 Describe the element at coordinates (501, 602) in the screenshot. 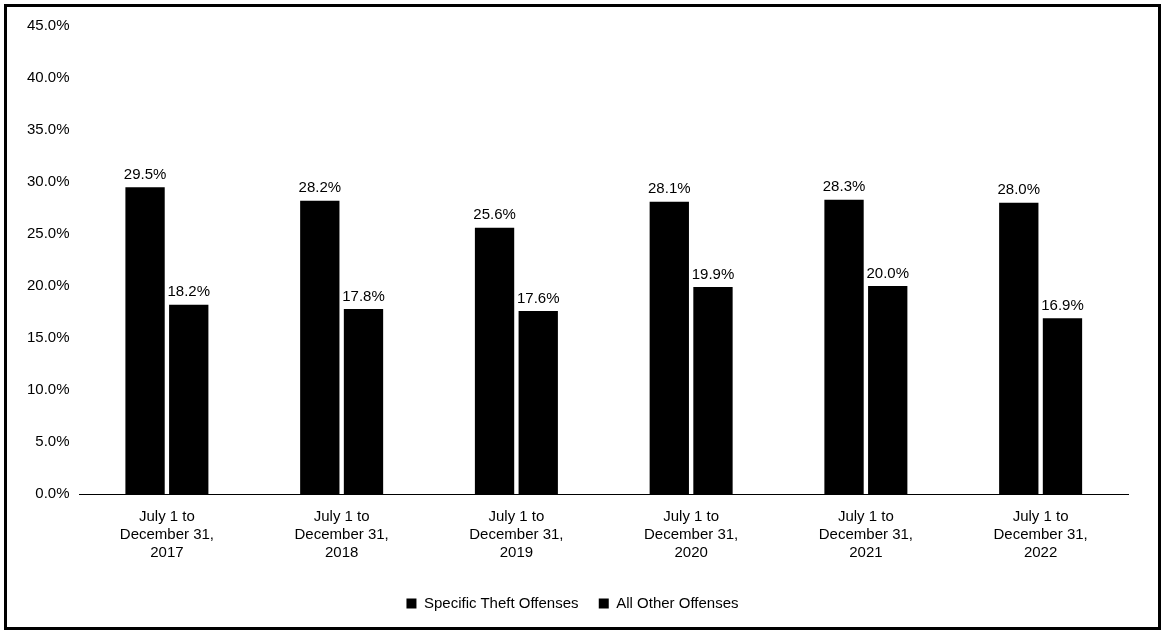

I see `legend-label: Specific Theft Offenses` at that location.